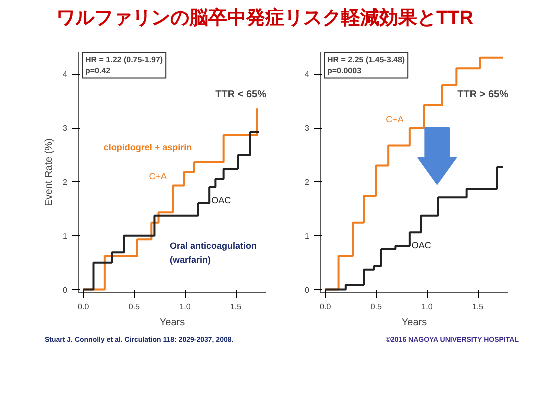 The height and width of the screenshot is (400, 533). Describe the element at coordinates (213, 246) in the screenshot. I see `annotation: Oral anticoagulation` at that location.